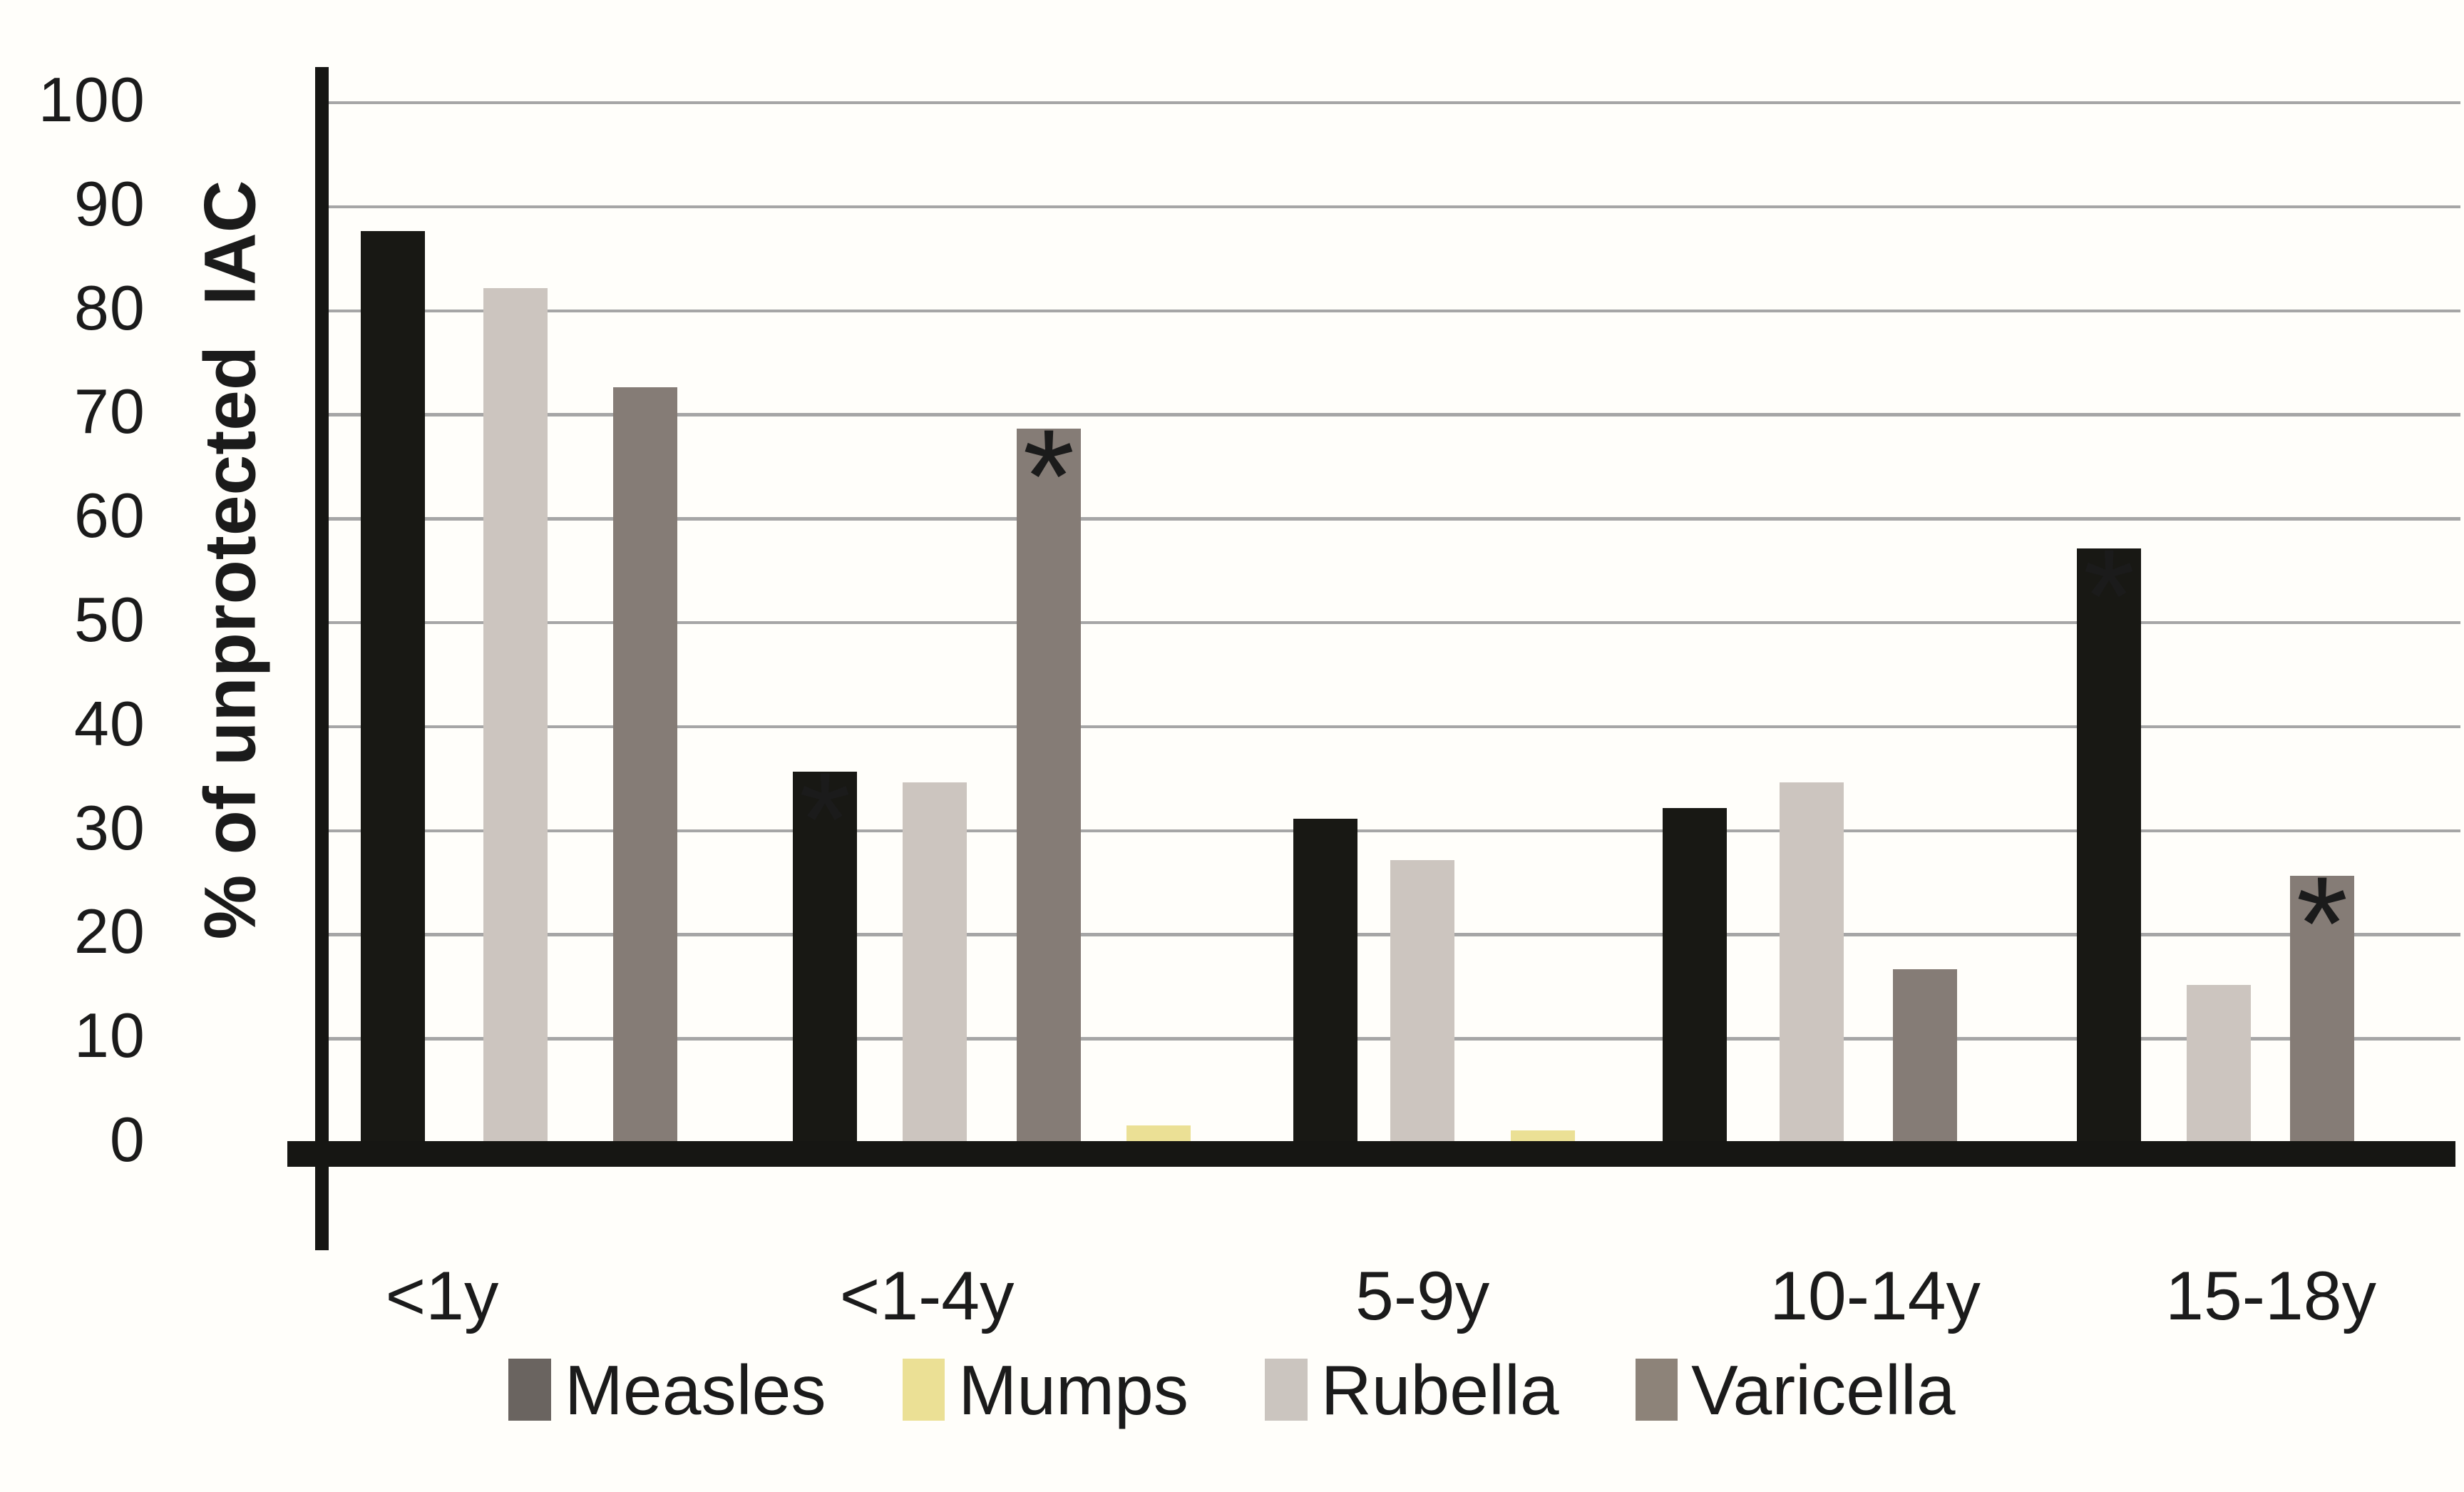 The image size is (2464, 1492). I want to click on legend-item-mumps: Mumps, so click(1045, 1389).